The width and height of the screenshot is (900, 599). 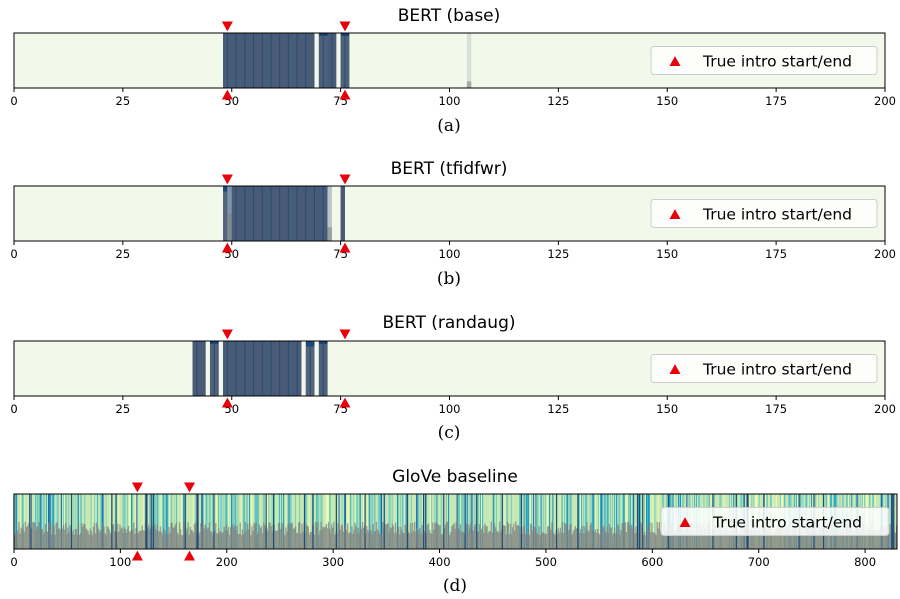 What do you see at coordinates (865, 562) in the screenshot?
I see `x-tick-label: 800` at bounding box center [865, 562].